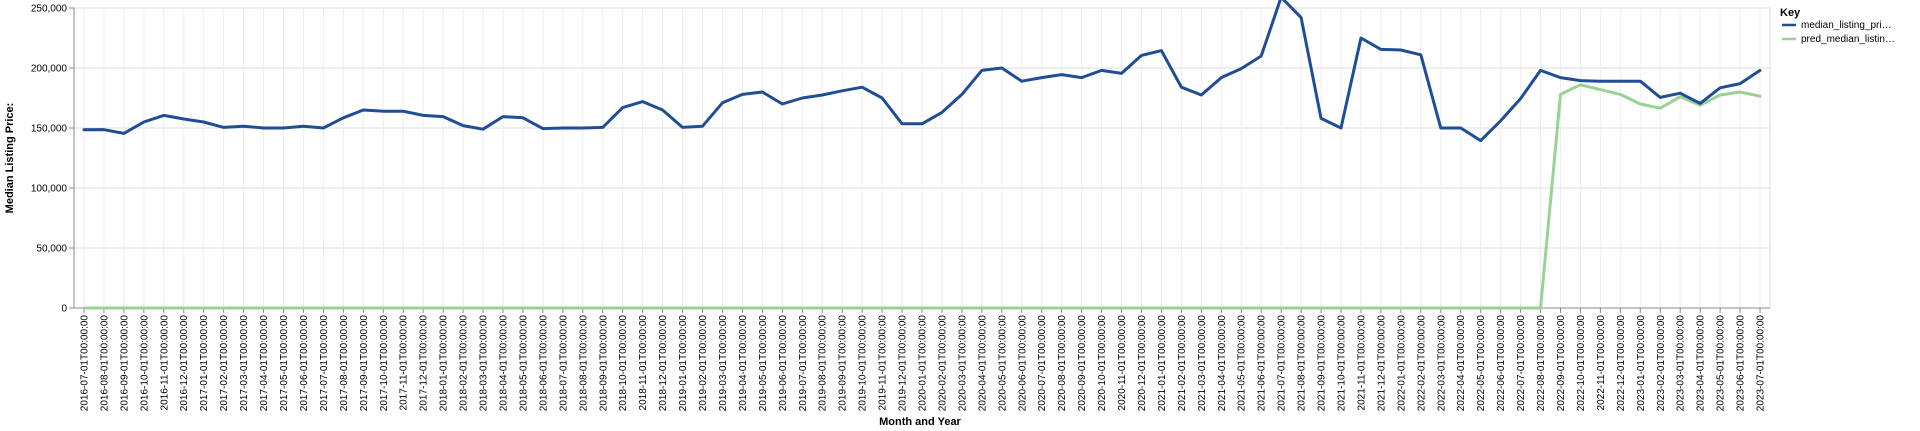 This screenshot has width=1920, height=431. I want to click on x-tick-label: 2019-11-01T00:00:00, so click(883, 363).